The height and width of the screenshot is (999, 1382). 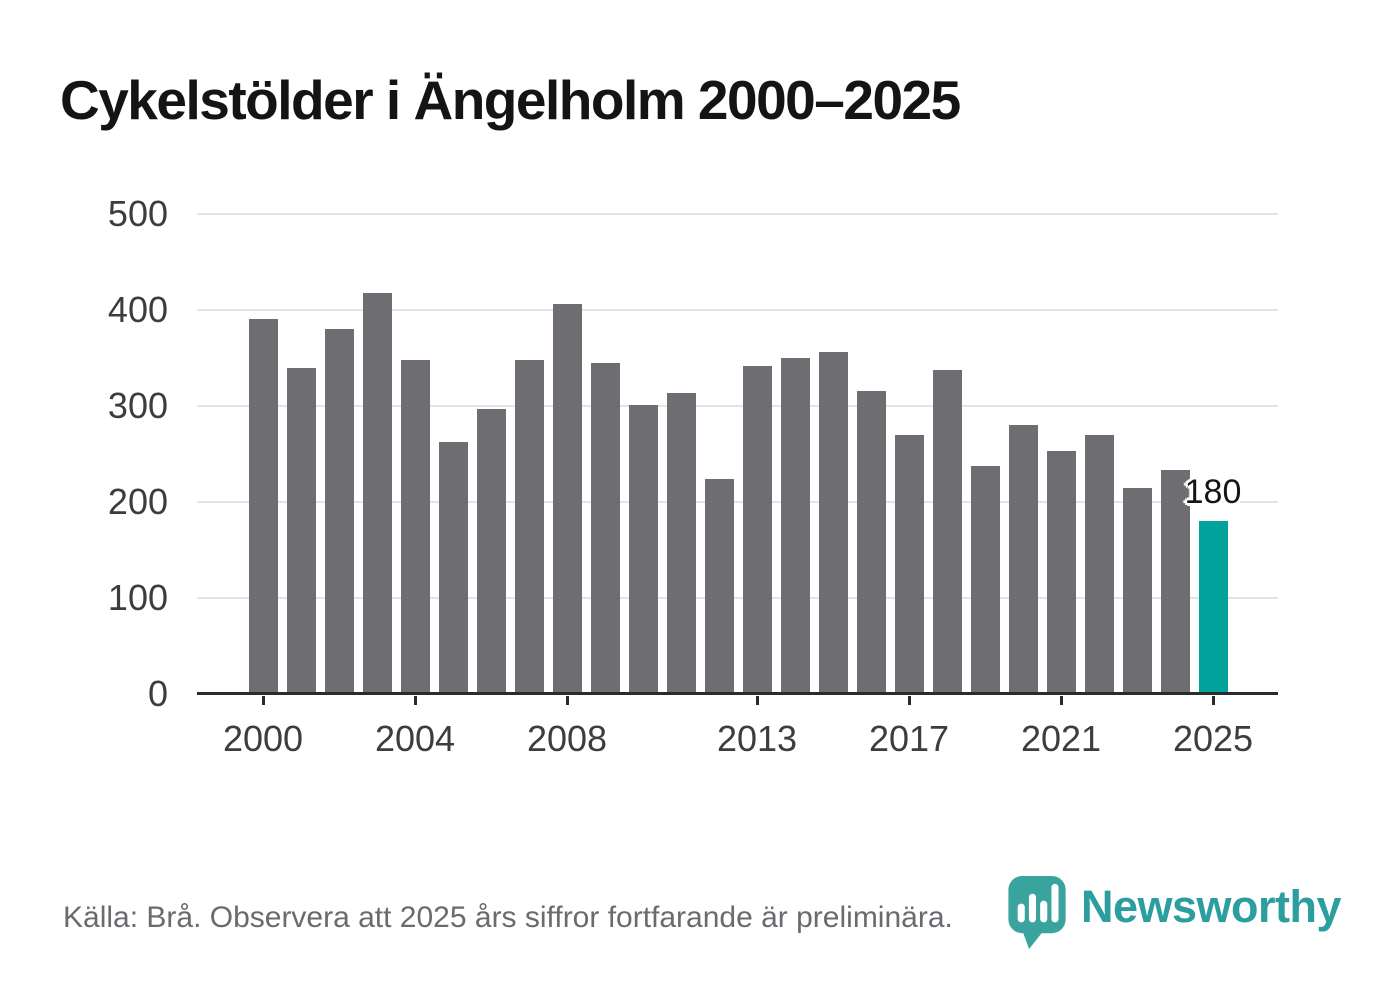 I want to click on x-axis-tick-2013, so click(x=757, y=700).